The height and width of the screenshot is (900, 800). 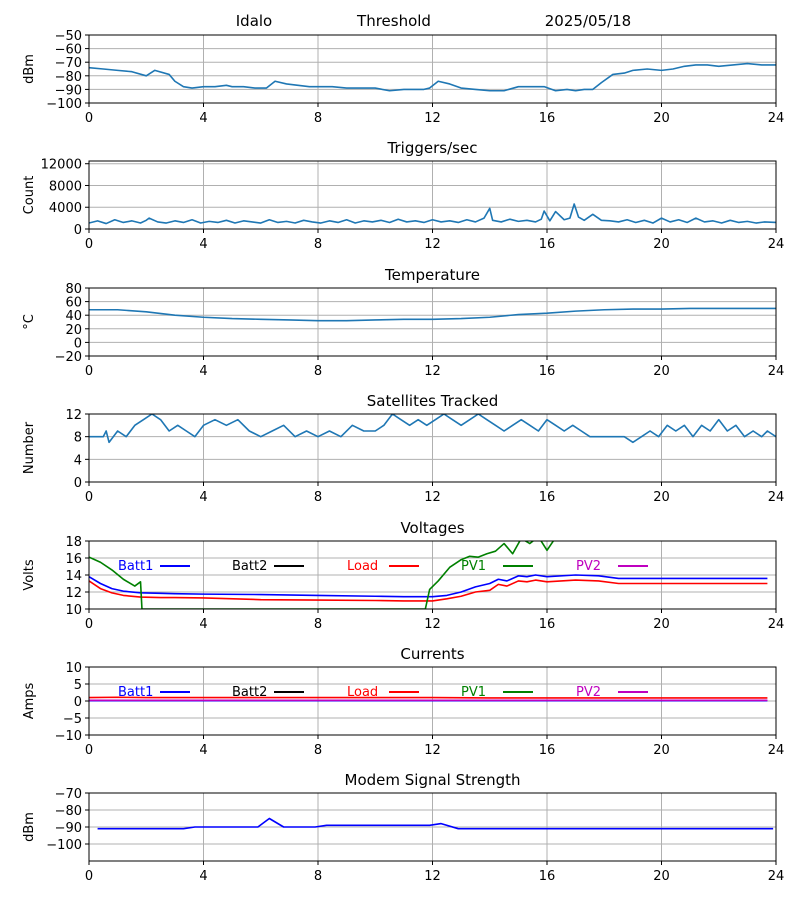 I want to click on y-axis-label: °C, so click(x=29, y=322).